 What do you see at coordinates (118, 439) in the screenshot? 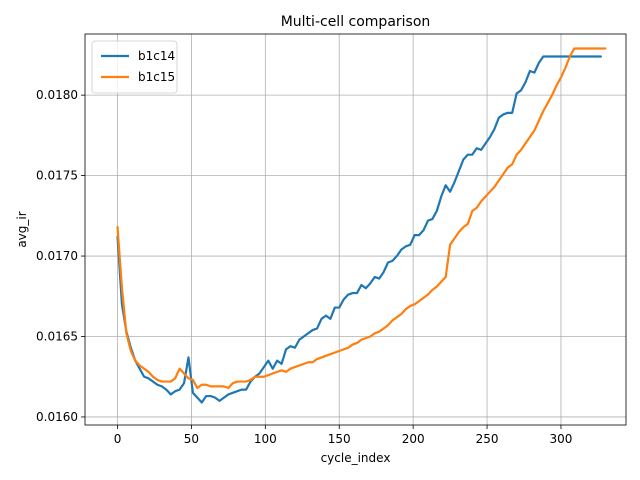
I see `x-tick-label: 0` at bounding box center [118, 439].